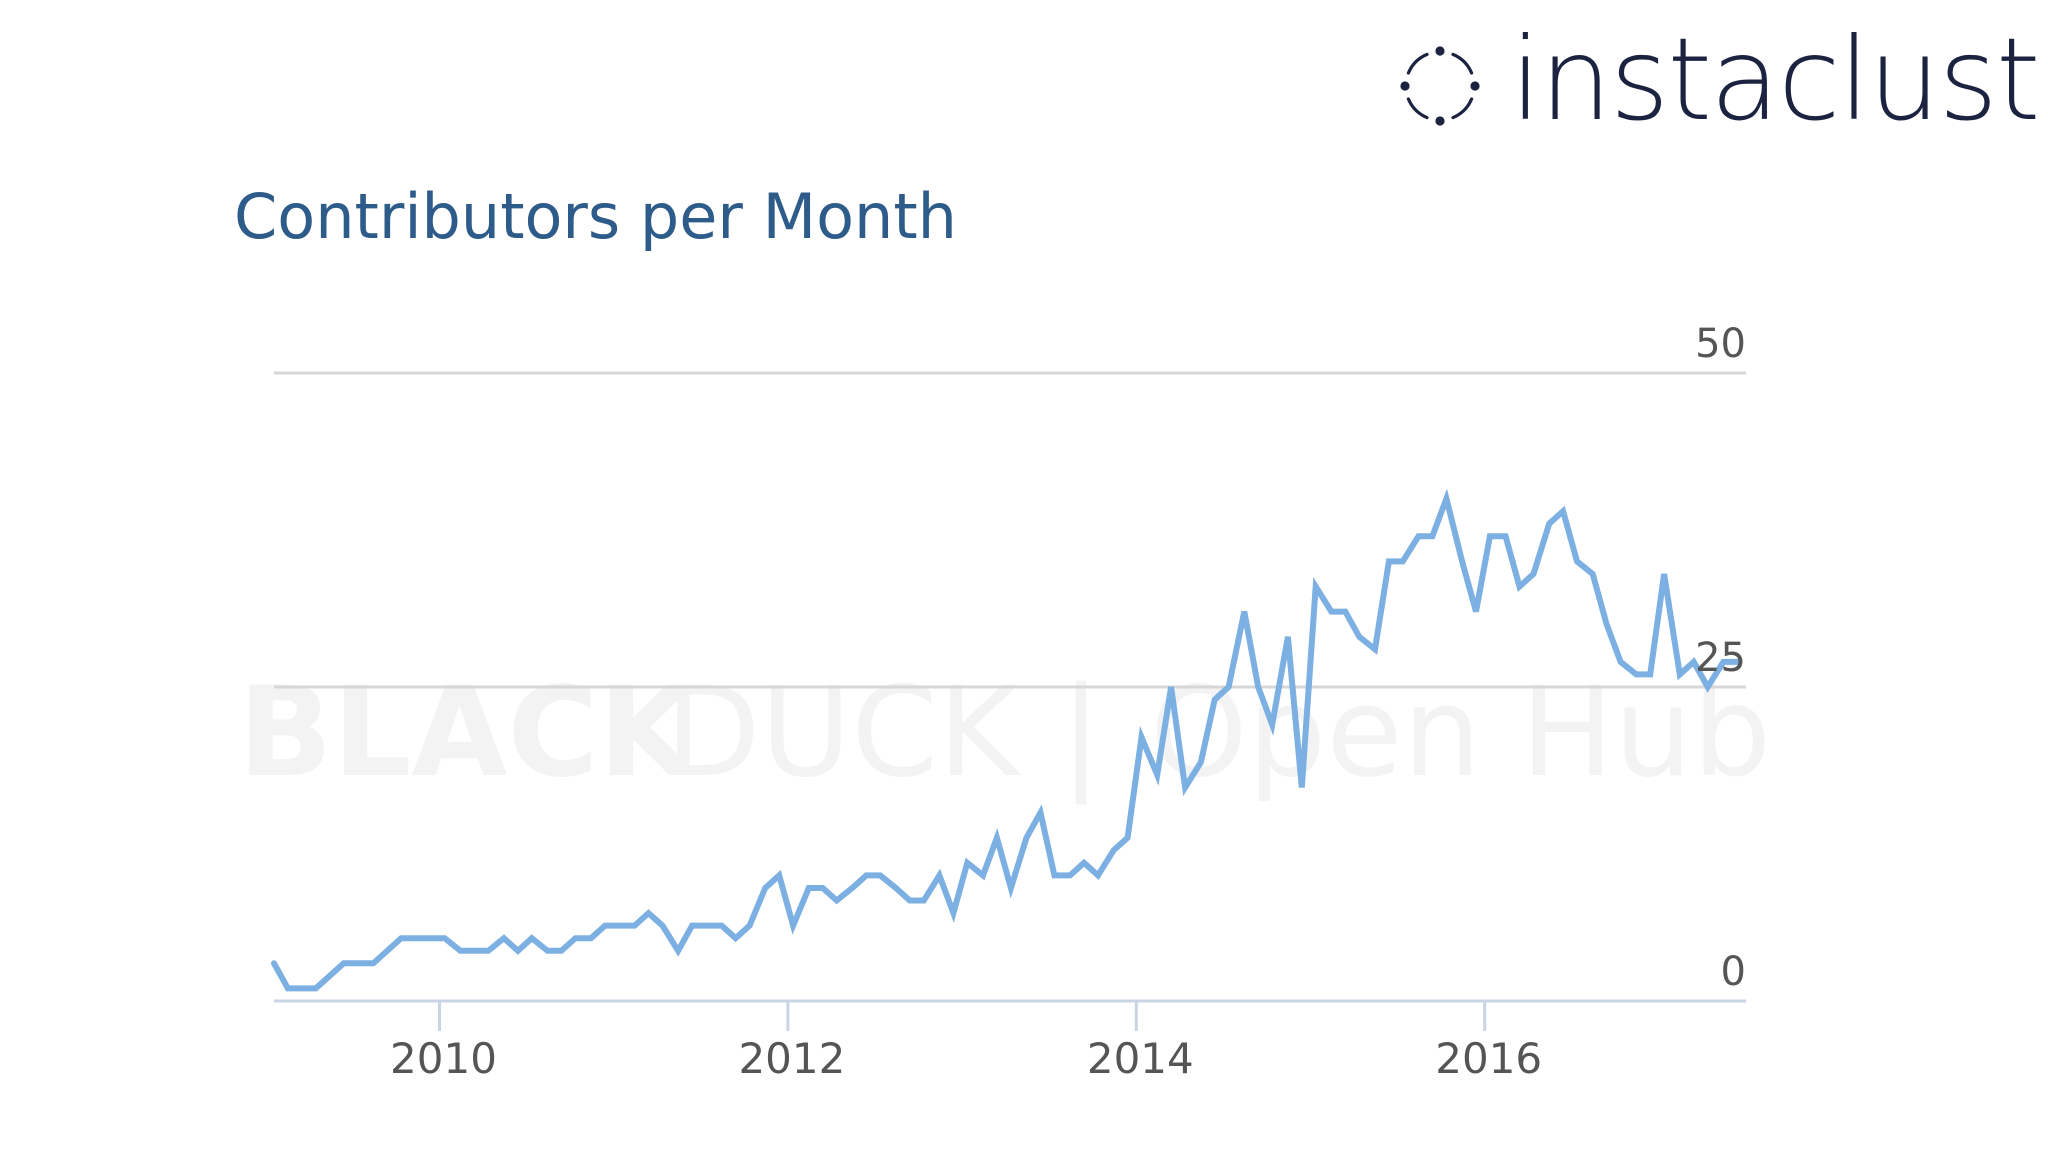 The height and width of the screenshot is (1152, 2048). I want to click on dotted-ring-icon, so click(1440, 86).